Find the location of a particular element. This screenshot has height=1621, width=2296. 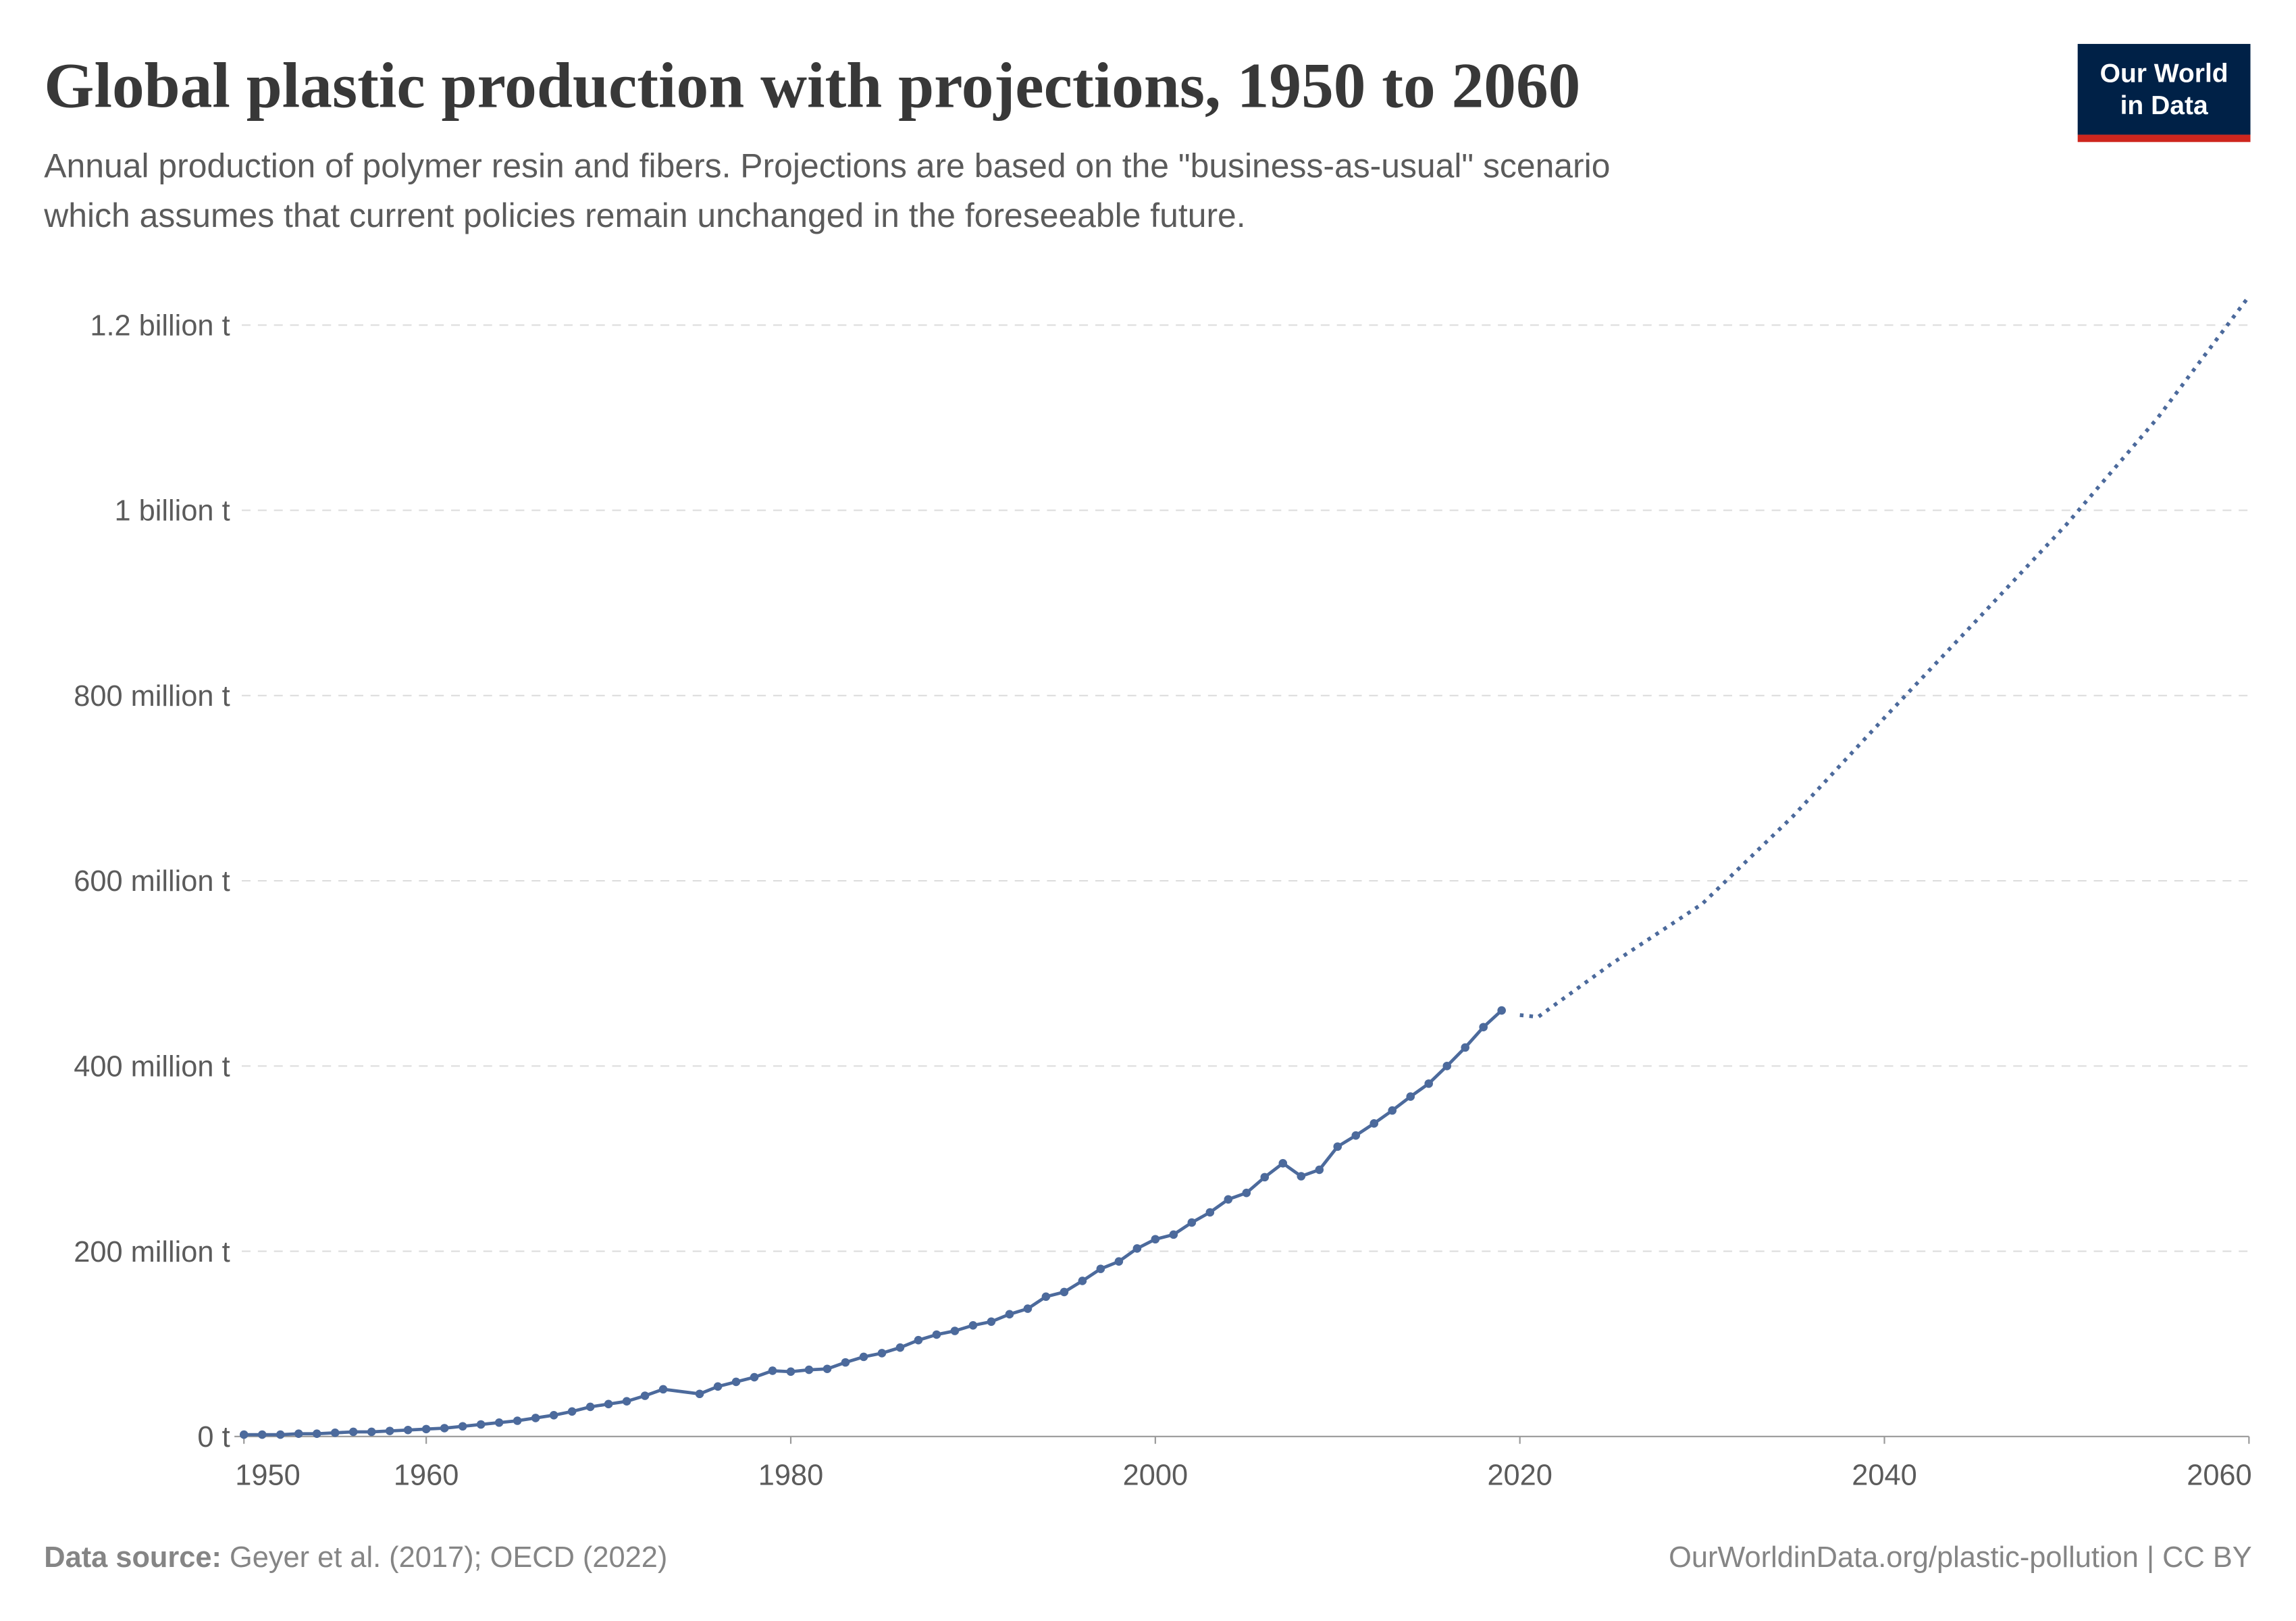

y-tick-label: 200 million t is located at coordinates (152, 1252).